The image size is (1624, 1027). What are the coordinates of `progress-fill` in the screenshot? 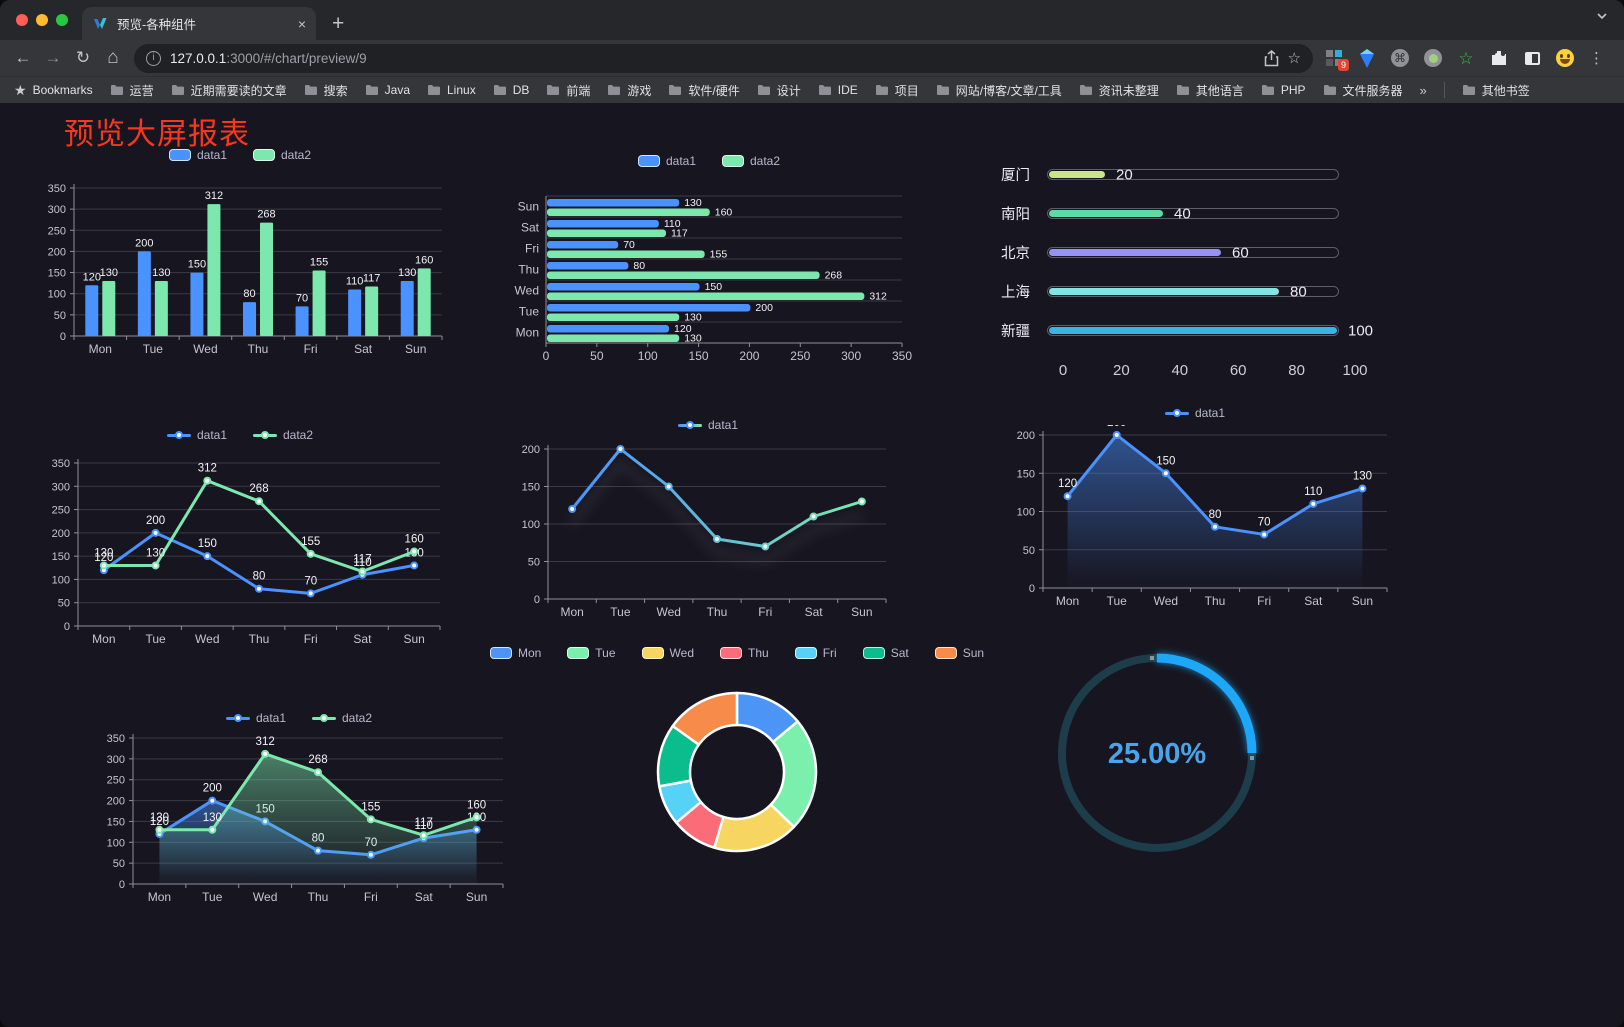 It's located at (1164, 291).